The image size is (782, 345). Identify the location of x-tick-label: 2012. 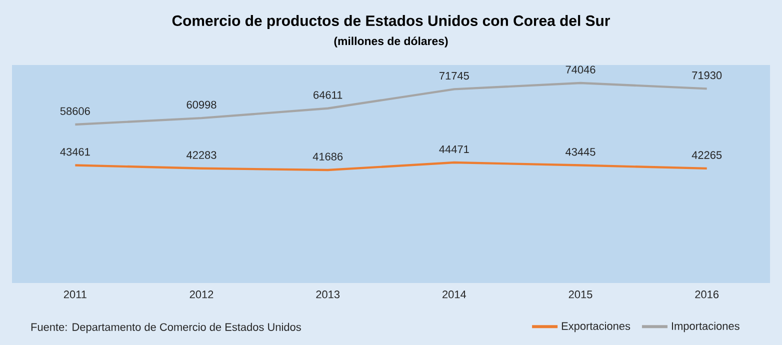
(202, 294).